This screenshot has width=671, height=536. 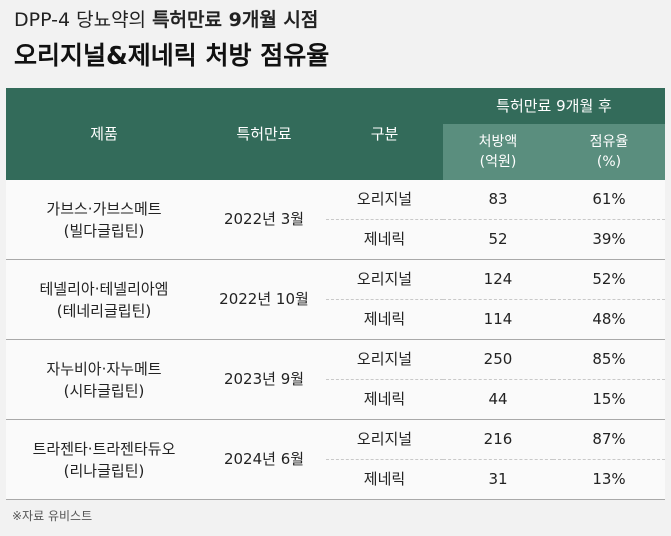 I want to click on share-cell: 85%, so click(x=609, y=359).